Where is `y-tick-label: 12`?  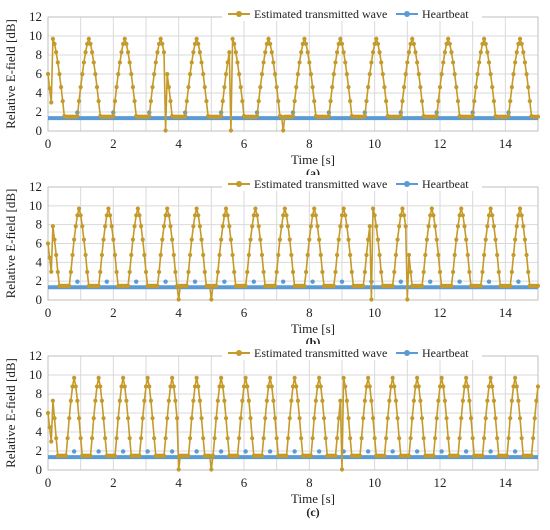 y-tick-label: 12 is located at coordinates (35, 355).